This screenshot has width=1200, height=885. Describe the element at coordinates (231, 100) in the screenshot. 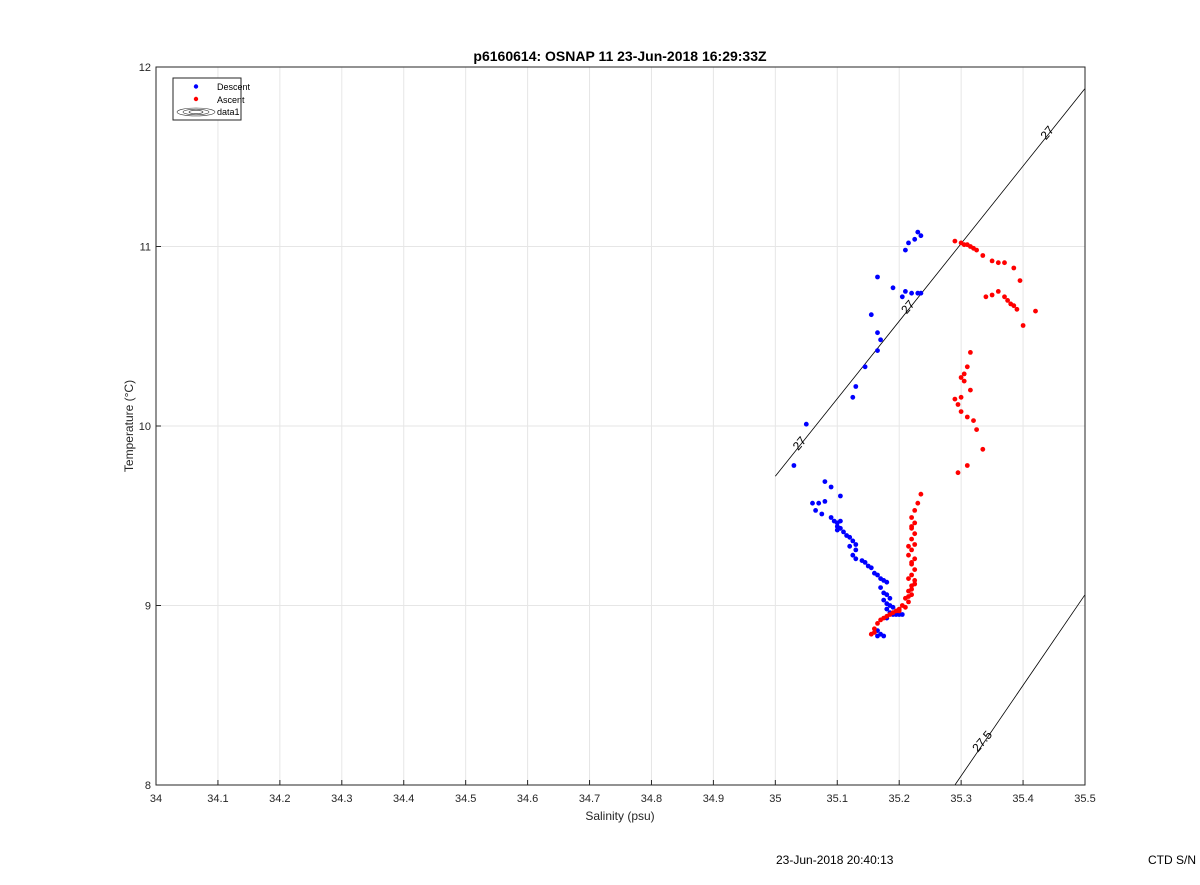

I see `legend-ascent-label: Ascent` at that location.